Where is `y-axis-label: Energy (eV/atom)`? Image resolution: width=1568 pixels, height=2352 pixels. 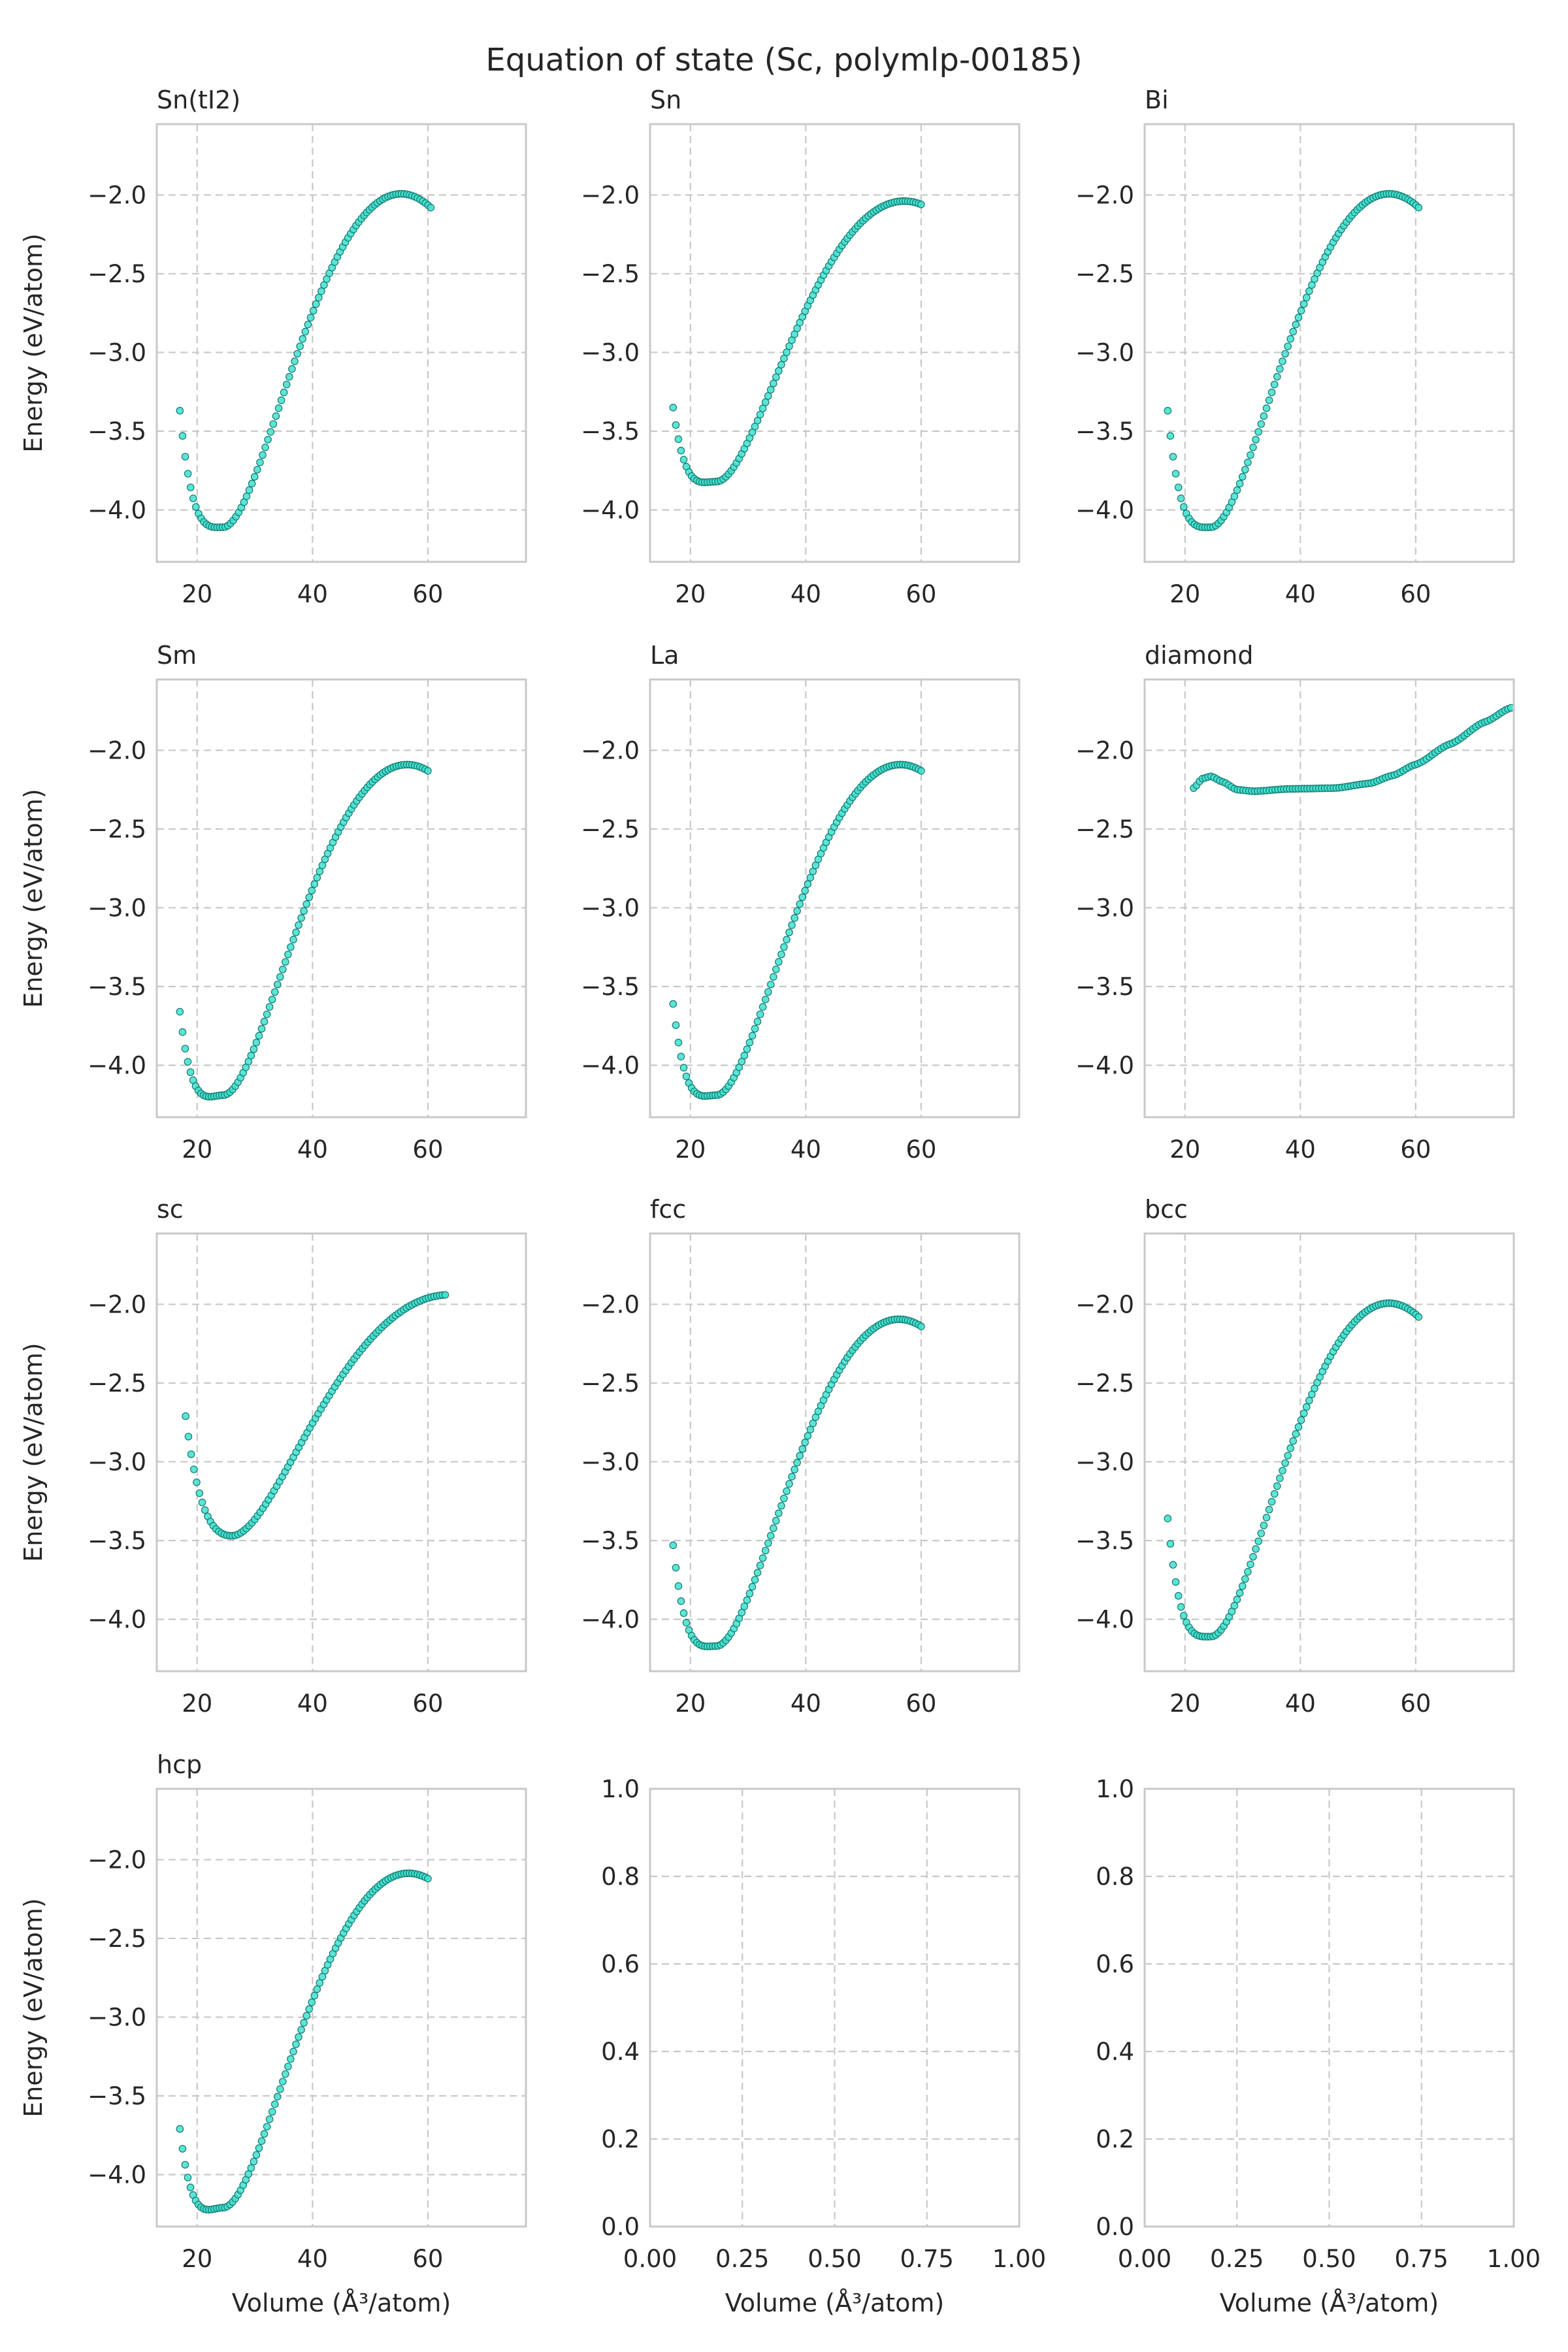
y-axis-label: Energy (eV/atom) is located at coordinates (33, 342).